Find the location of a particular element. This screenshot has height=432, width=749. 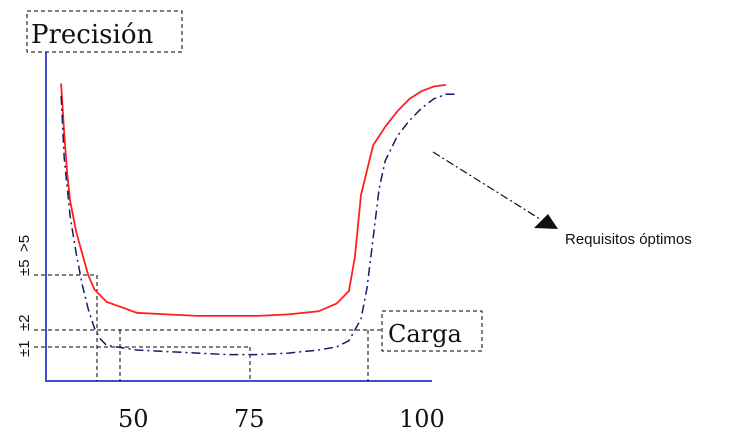

xlabel-box is located at coordinates (432, 331).